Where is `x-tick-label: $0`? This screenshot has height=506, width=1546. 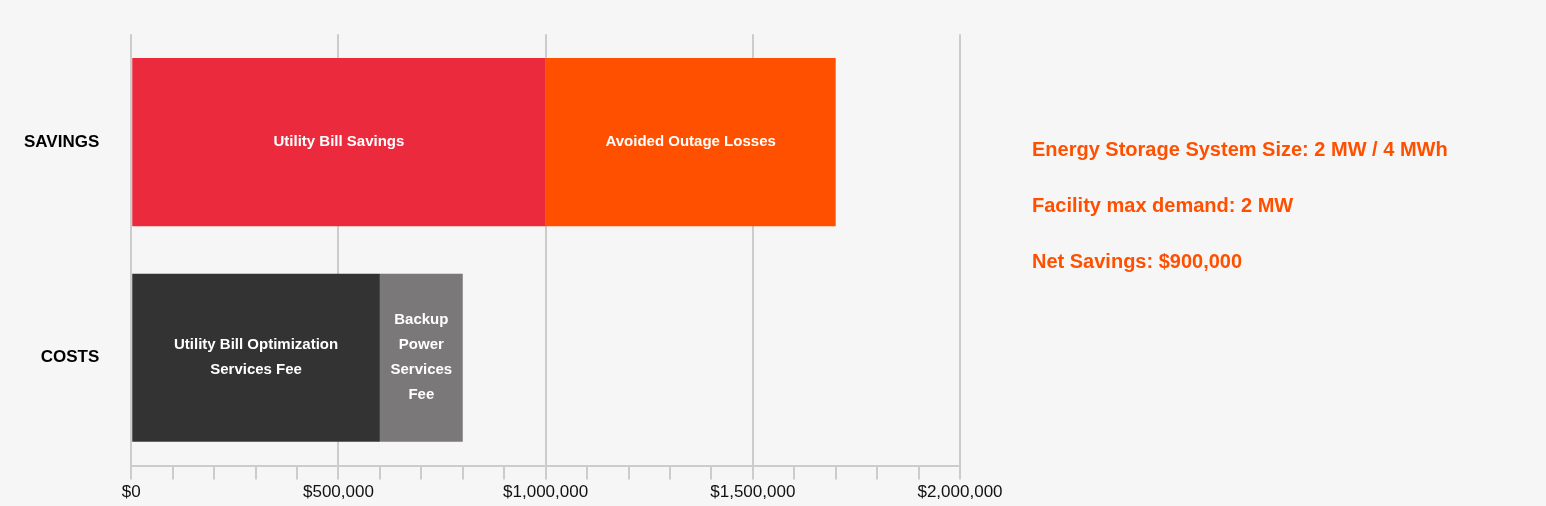 x-tick-label: $0 is located at coordinates (131, 492).